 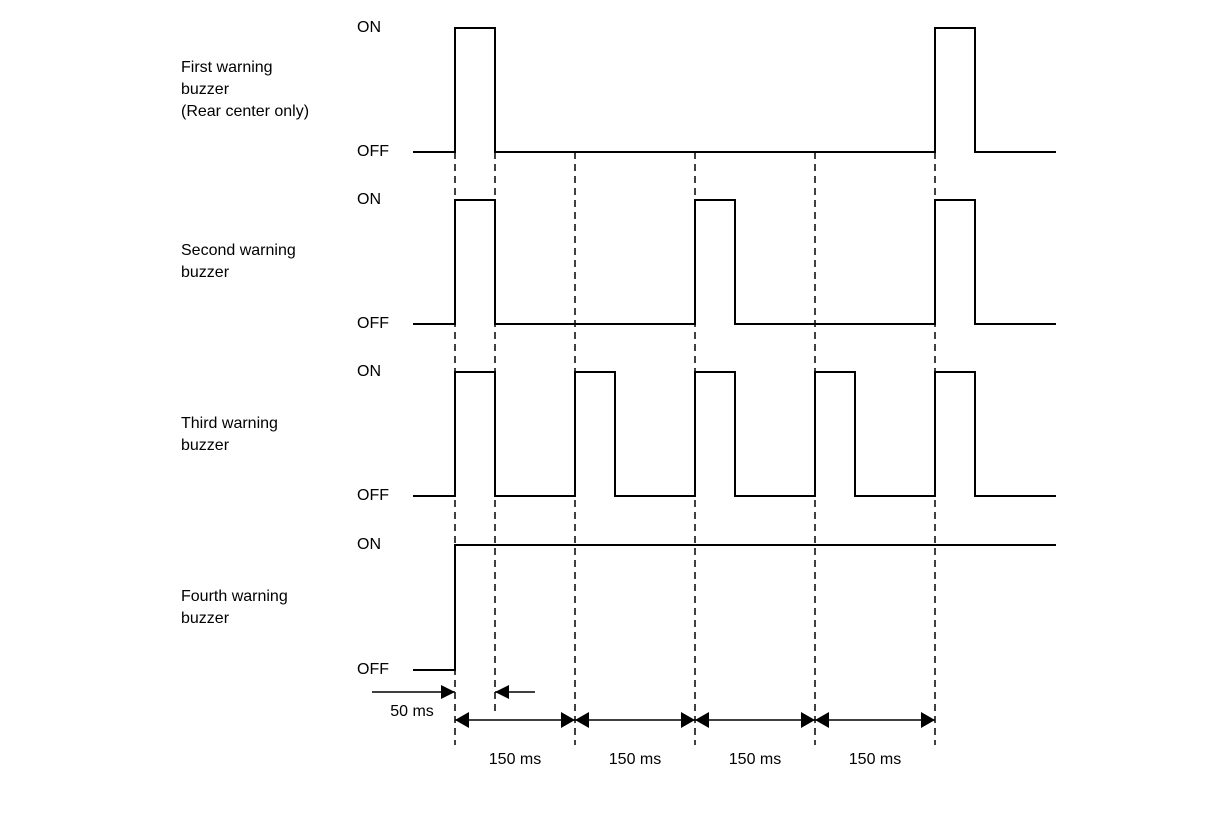 What do you see at coordinates (412, 711) in the screenshot?
I see `pulse-width-label: 50 ms` at bounding box center [412, 711].